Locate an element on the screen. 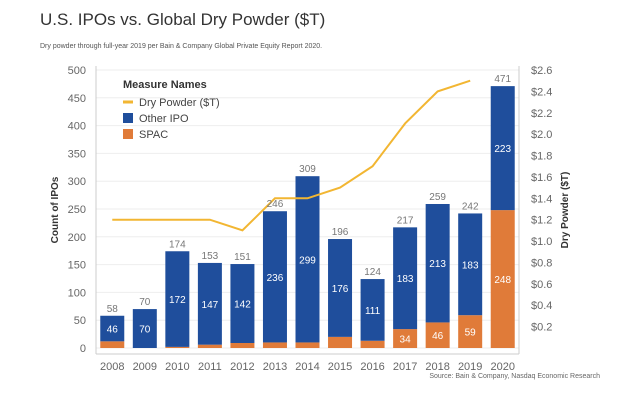 This screenshot has height=413, width=620. y-axis-title: Count of IPOs is located at coordinates (55, 209).